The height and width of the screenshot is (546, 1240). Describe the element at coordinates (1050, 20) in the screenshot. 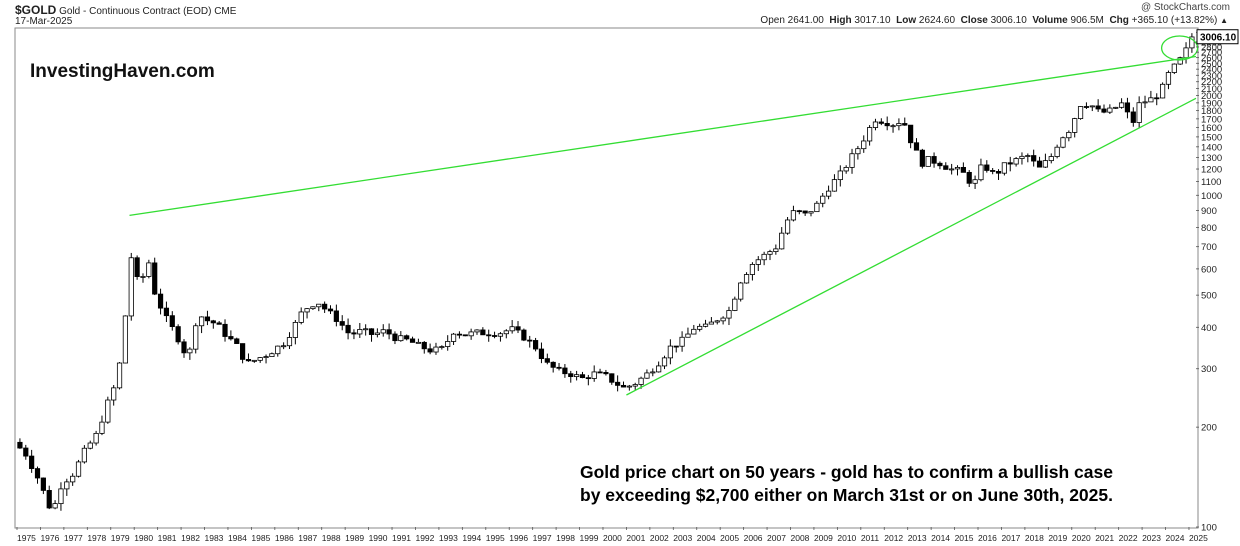

I see `volume-label: Volume` at that location.